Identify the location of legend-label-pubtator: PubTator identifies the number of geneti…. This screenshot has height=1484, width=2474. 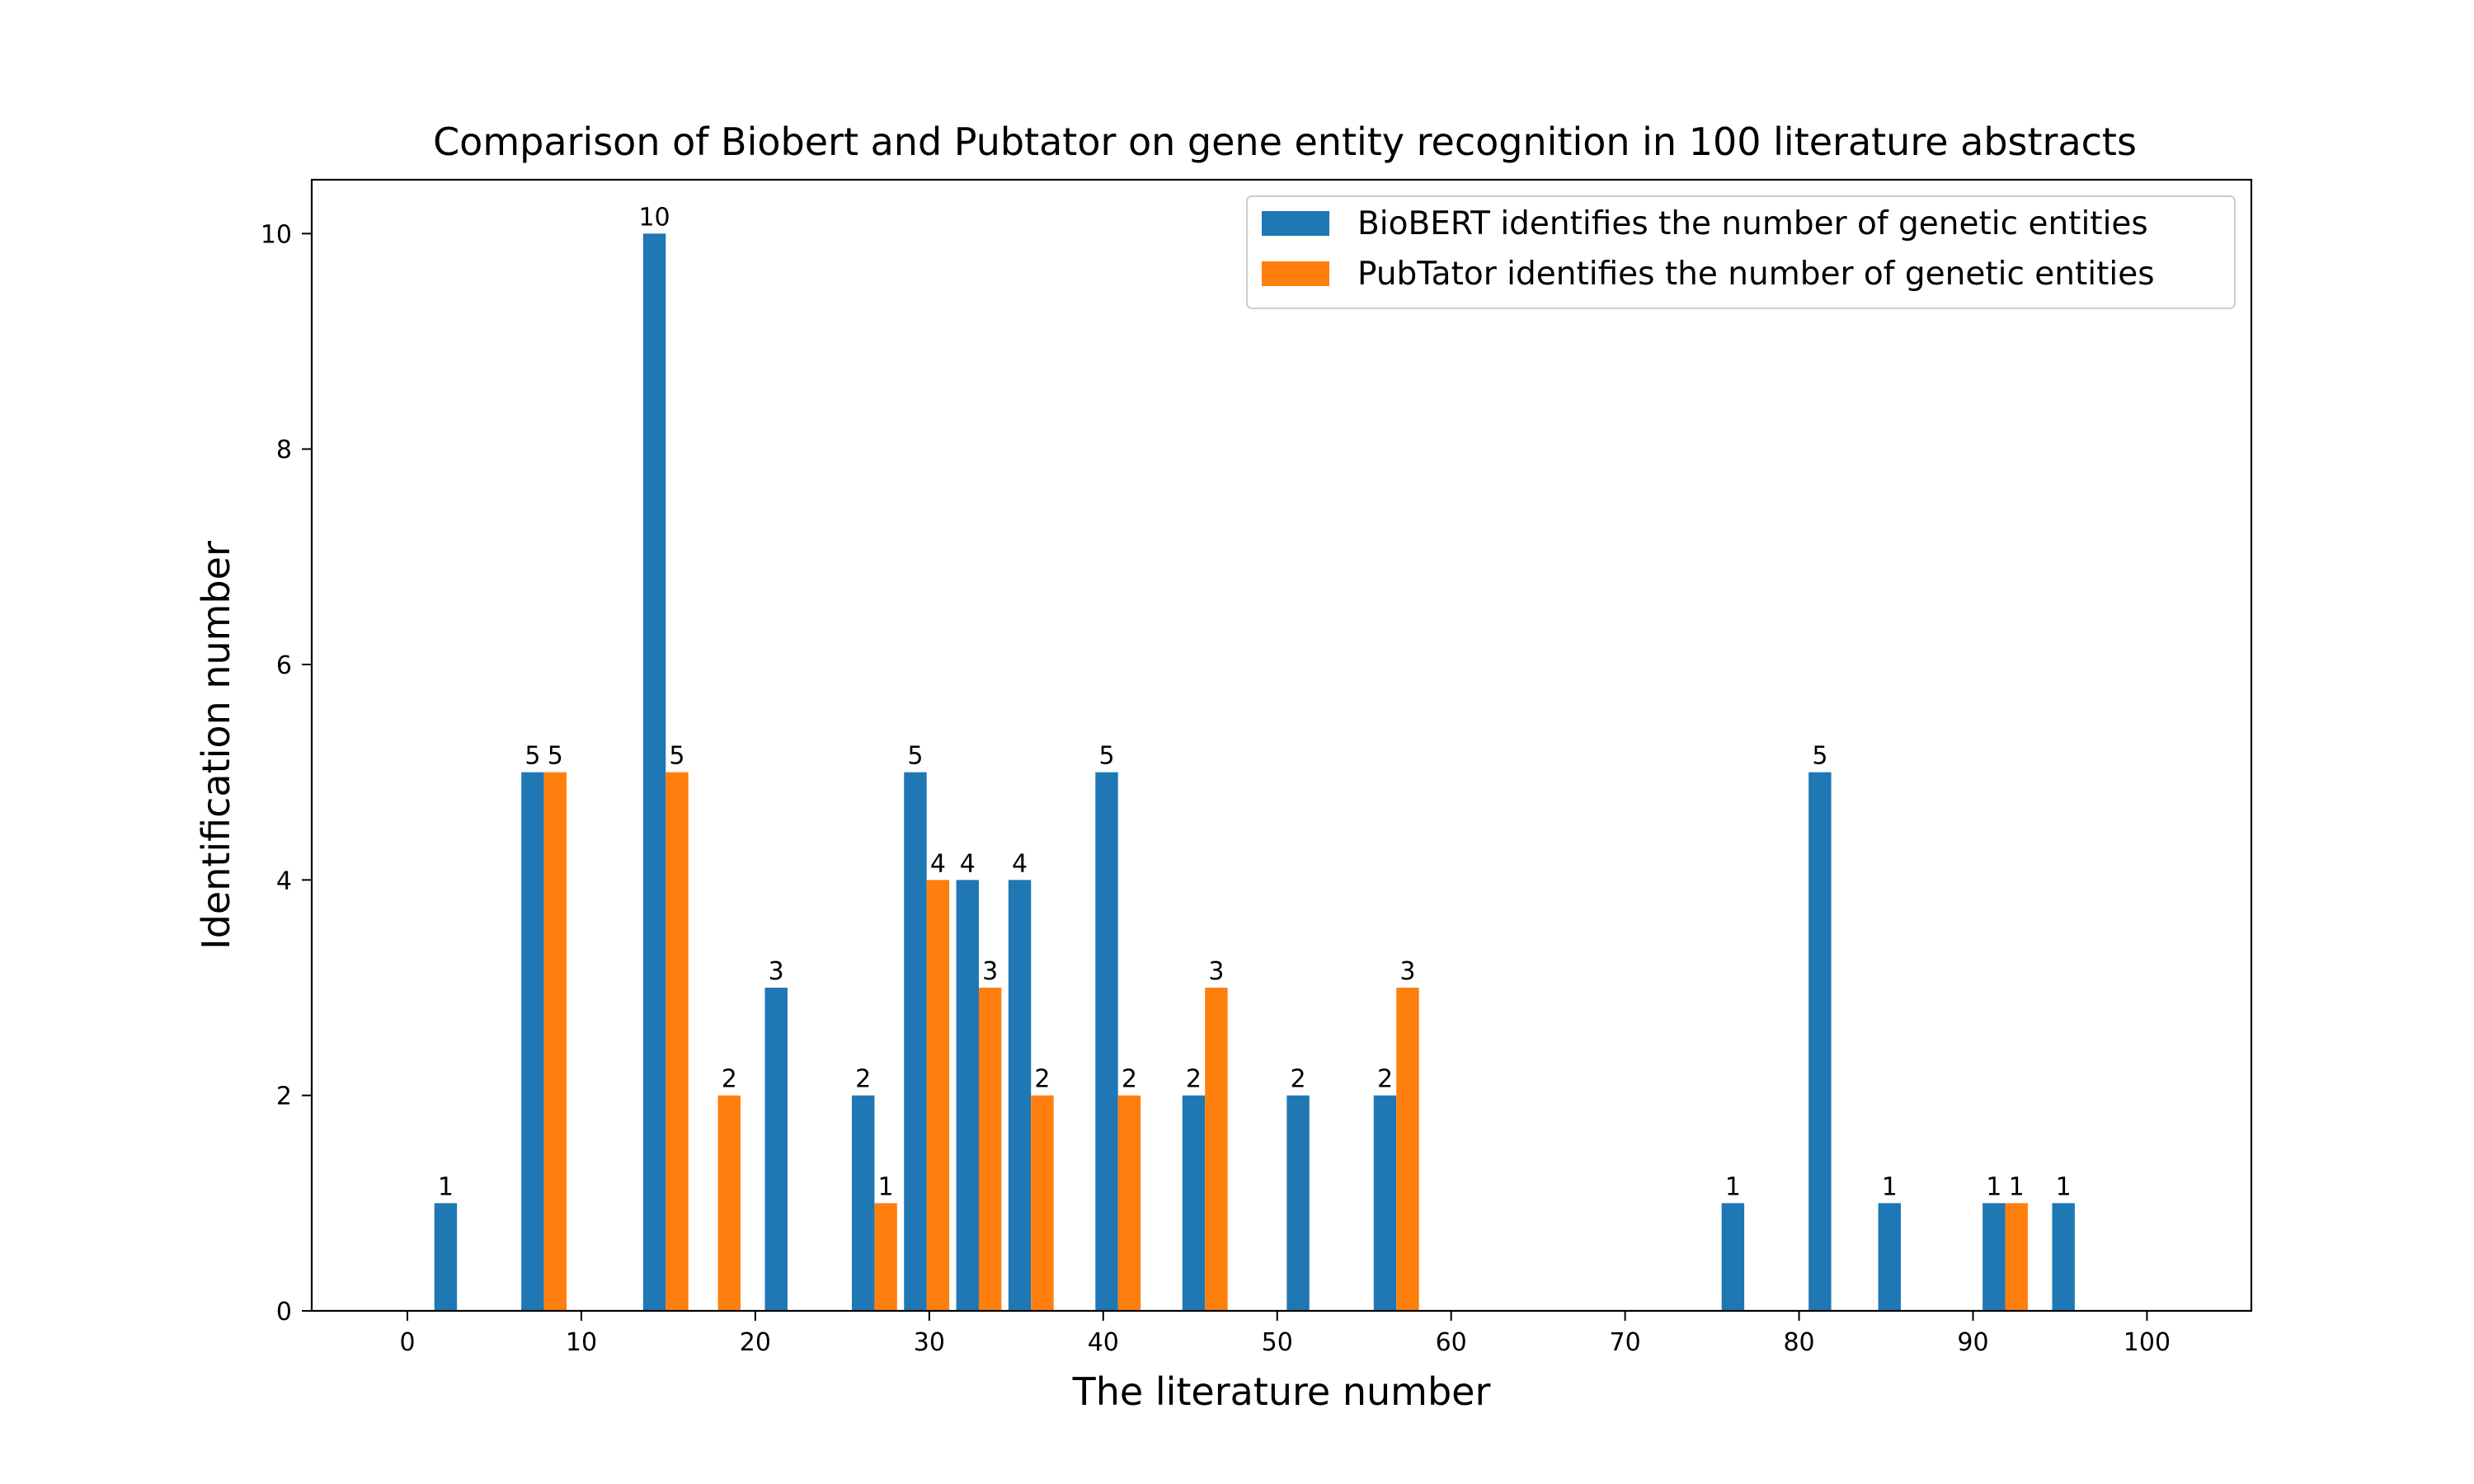
(1756, 274).